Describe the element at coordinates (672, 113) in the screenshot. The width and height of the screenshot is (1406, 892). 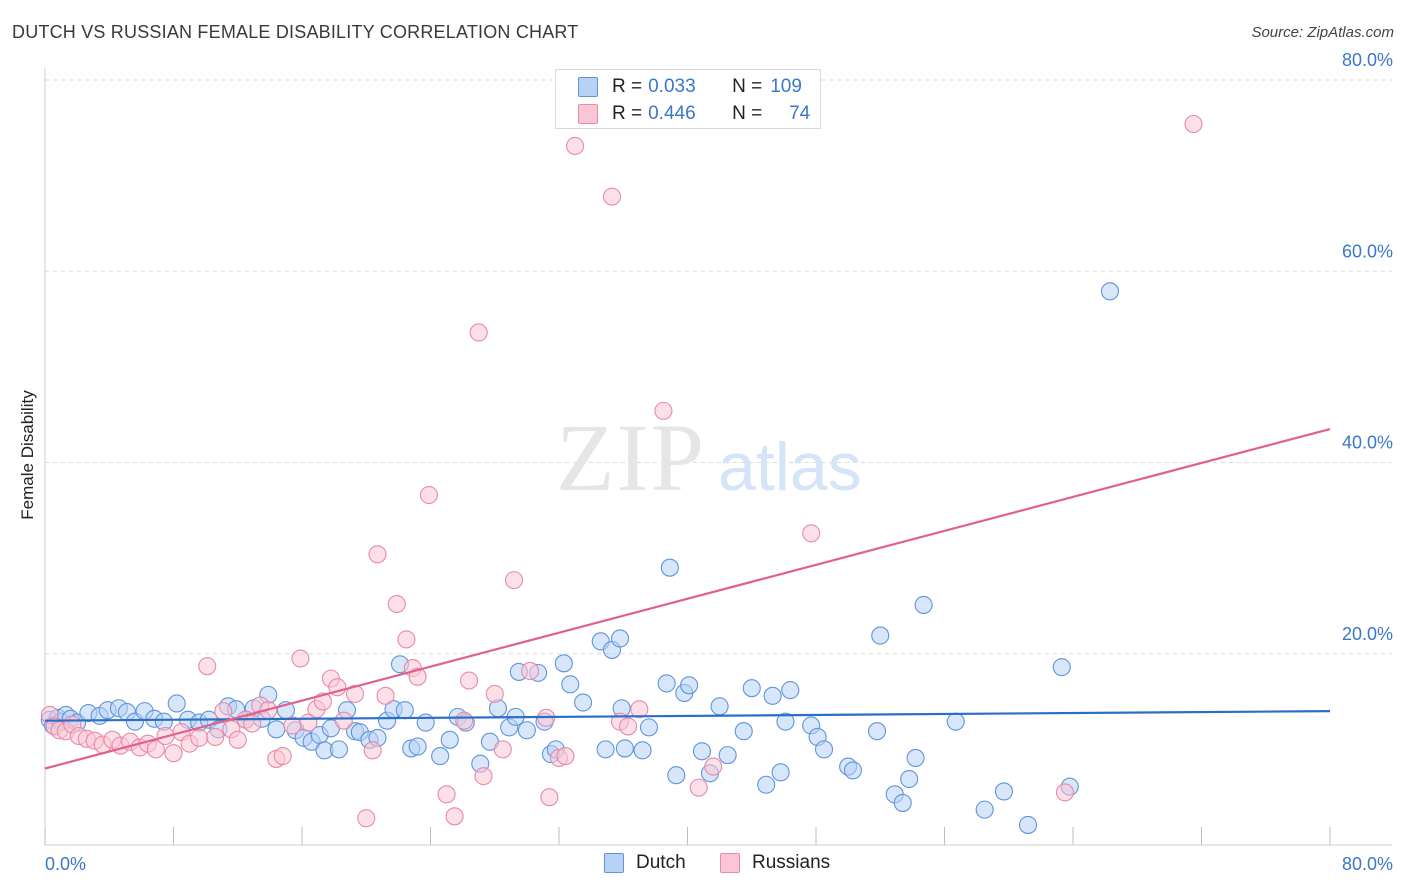
I see `r-value: 0.446` at that location.